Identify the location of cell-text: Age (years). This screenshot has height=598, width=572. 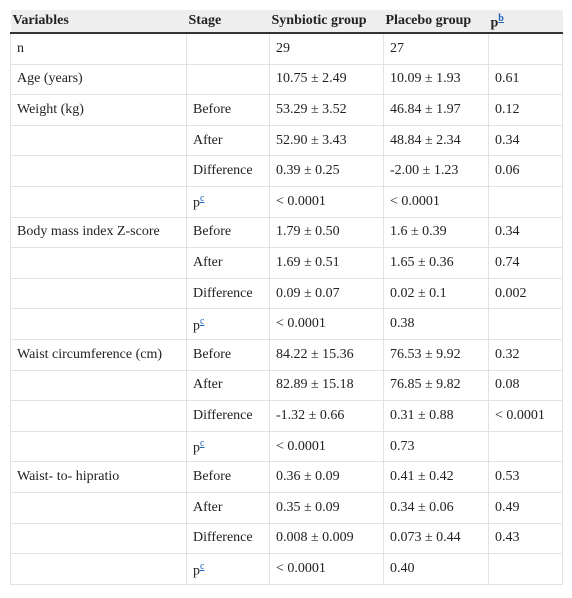
(50, 79).